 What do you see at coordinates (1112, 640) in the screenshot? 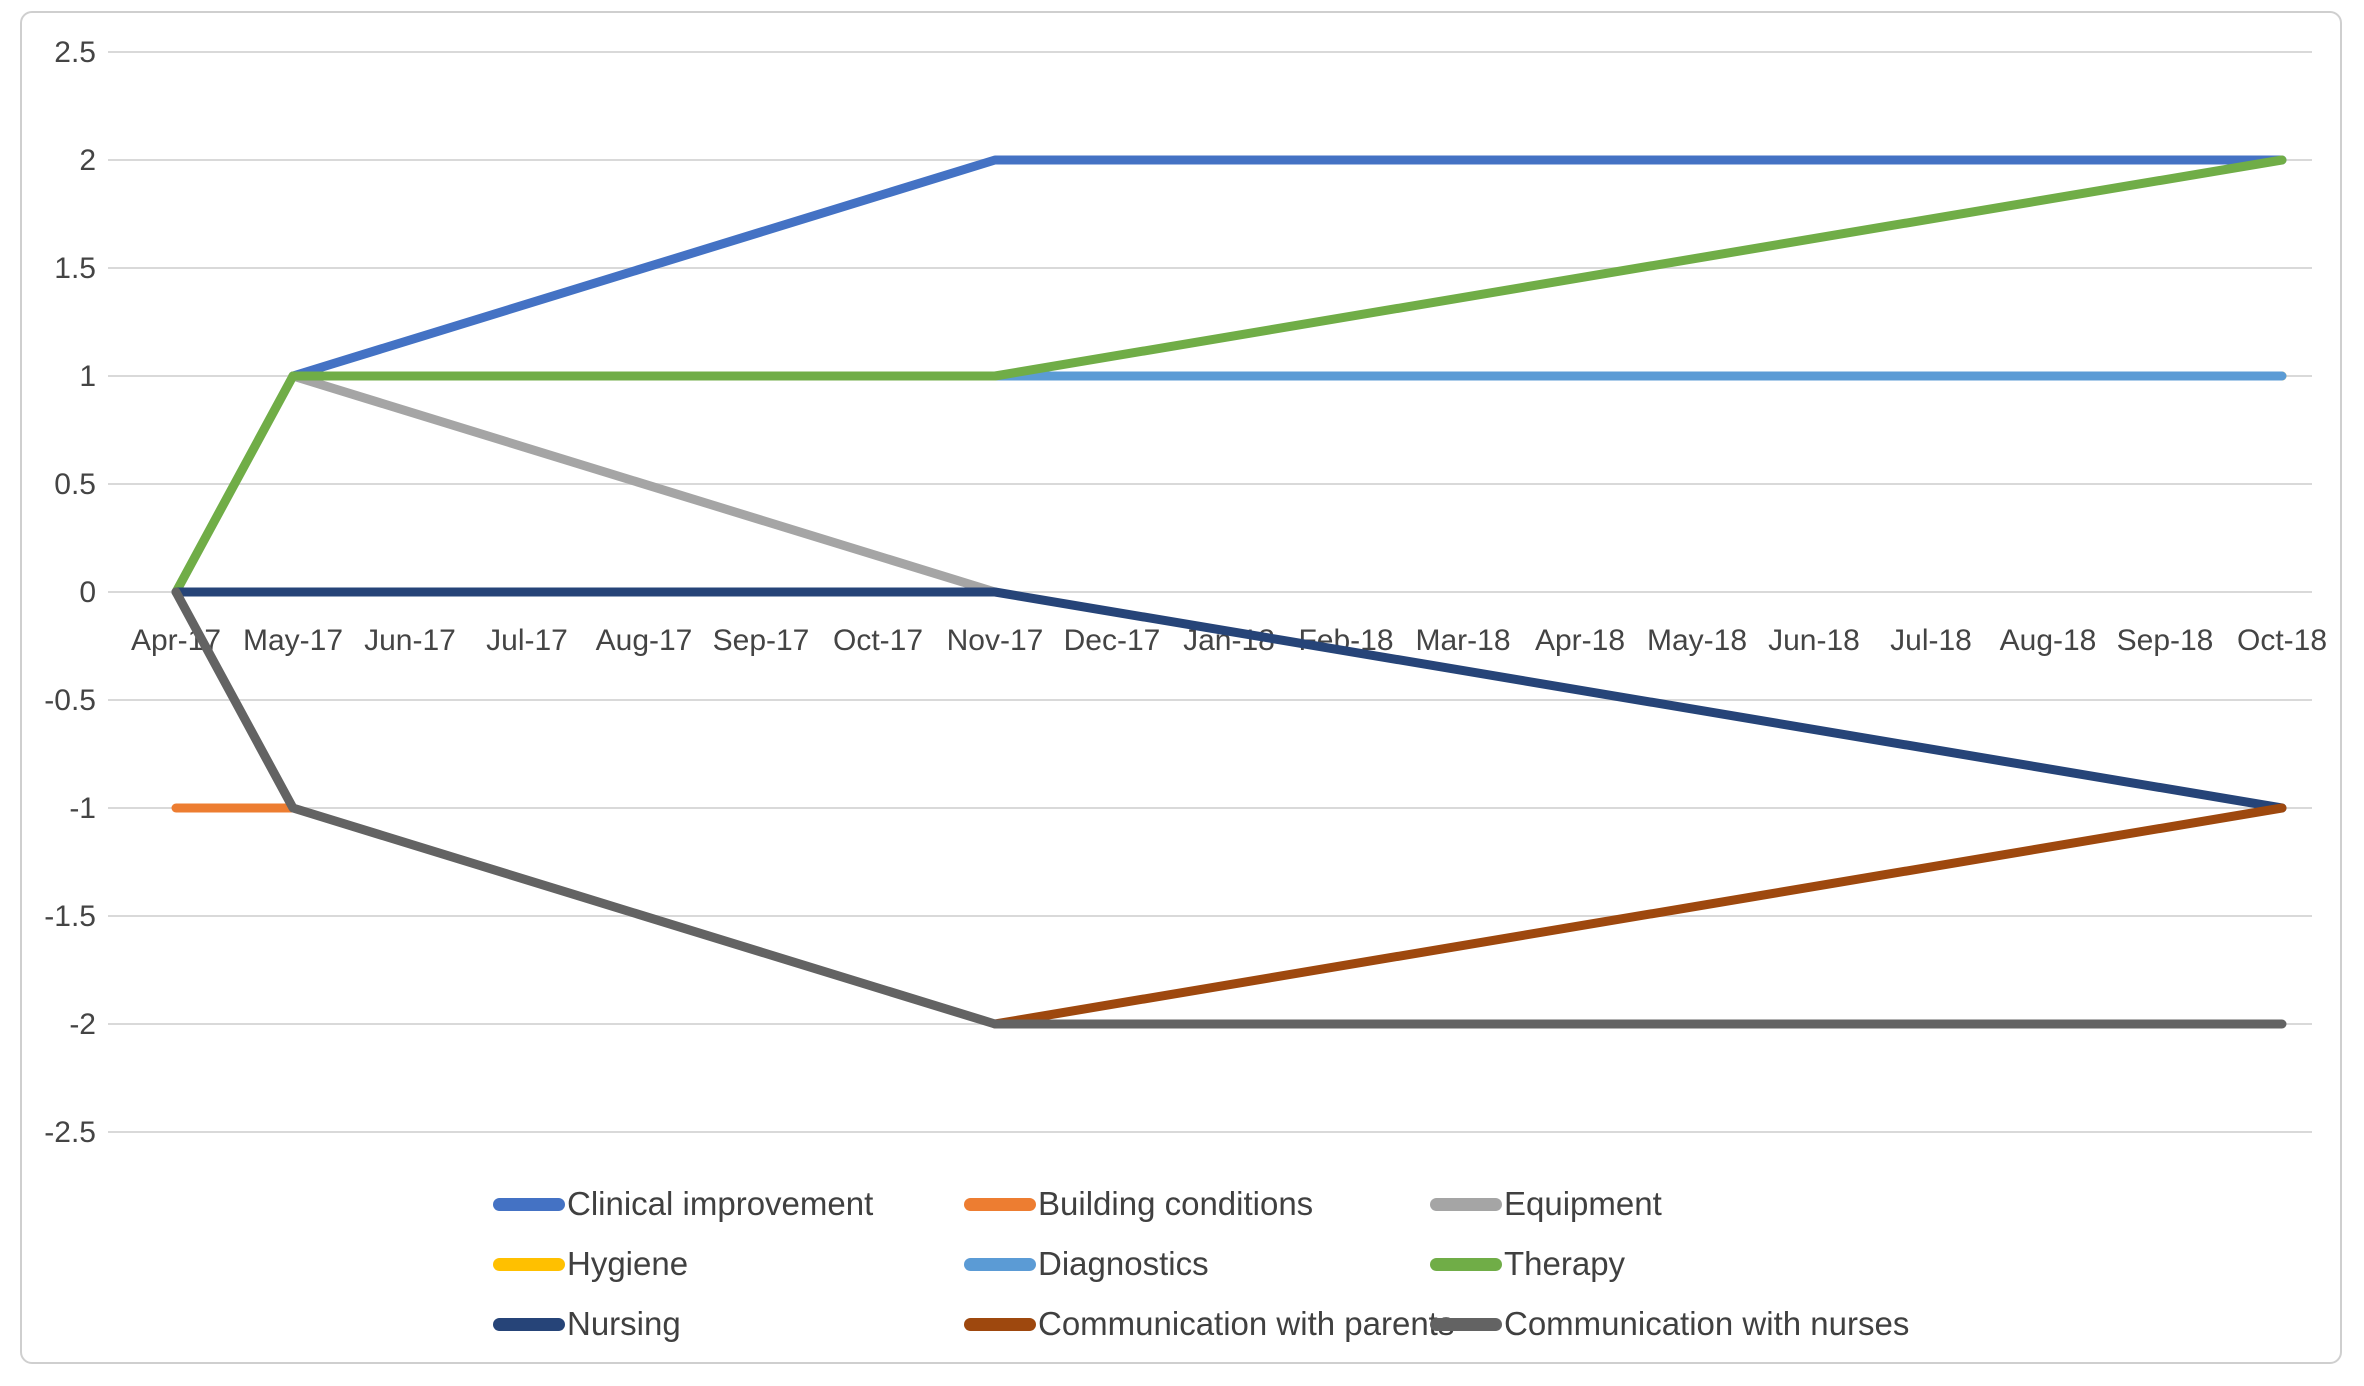
I see `x-tick-label: Dec-17` at bounding box center [1112, 640].